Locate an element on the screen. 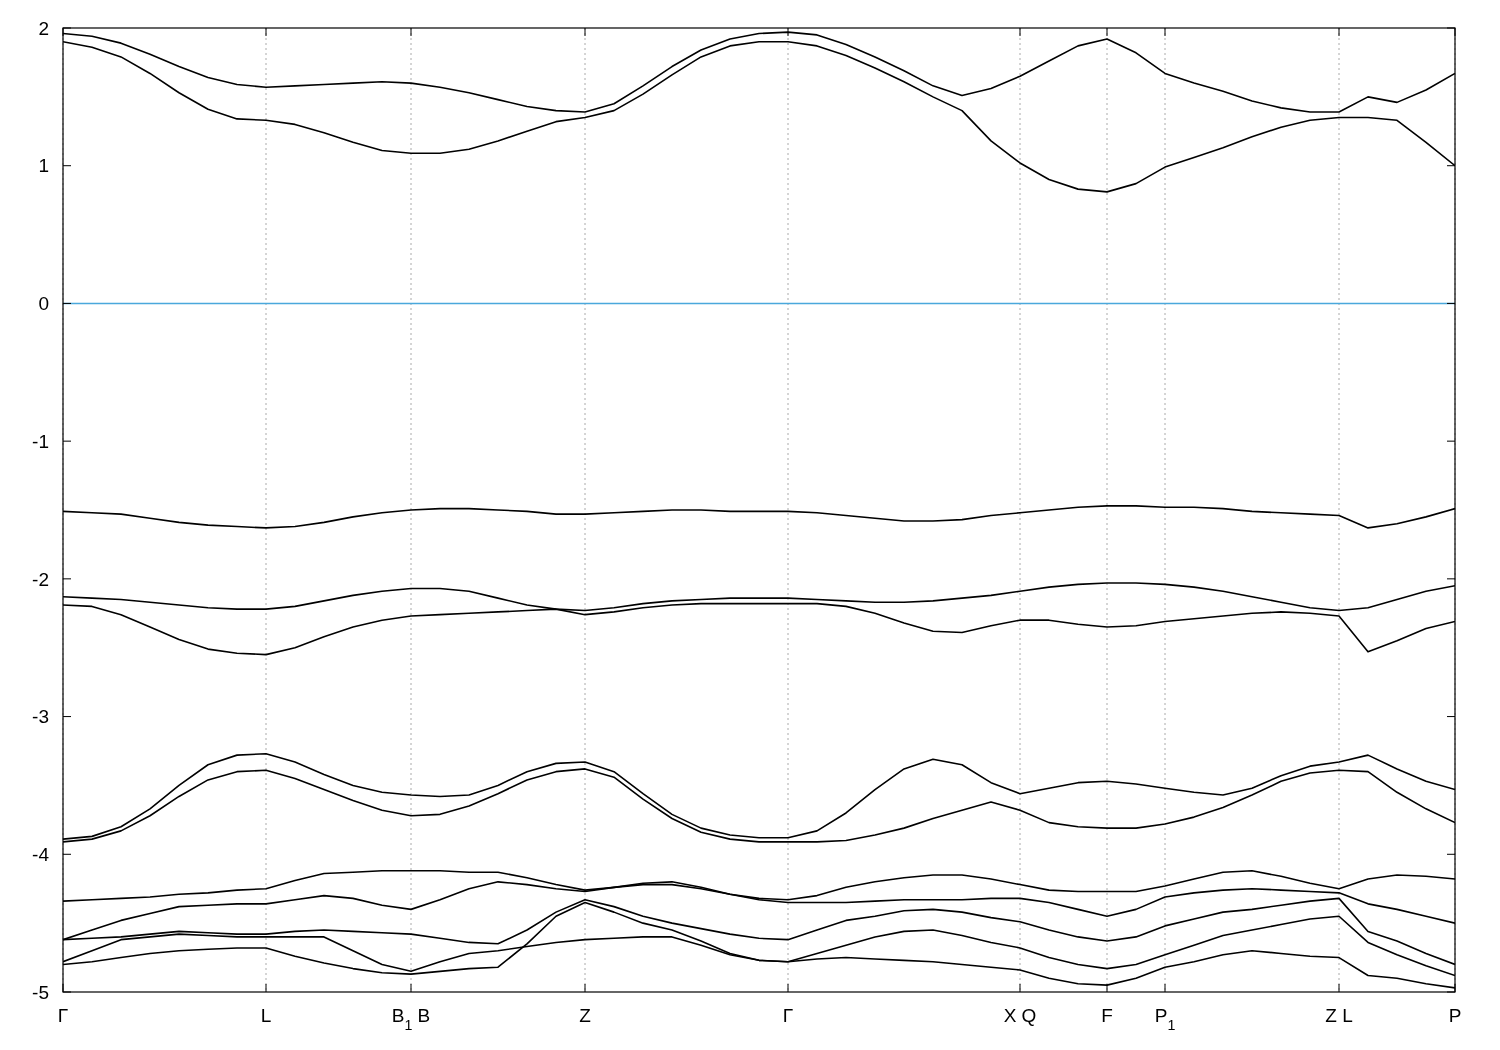 This screenshot has width=1500, height=1050. x-tick-label: Z is located at coordinates (585, 1015).